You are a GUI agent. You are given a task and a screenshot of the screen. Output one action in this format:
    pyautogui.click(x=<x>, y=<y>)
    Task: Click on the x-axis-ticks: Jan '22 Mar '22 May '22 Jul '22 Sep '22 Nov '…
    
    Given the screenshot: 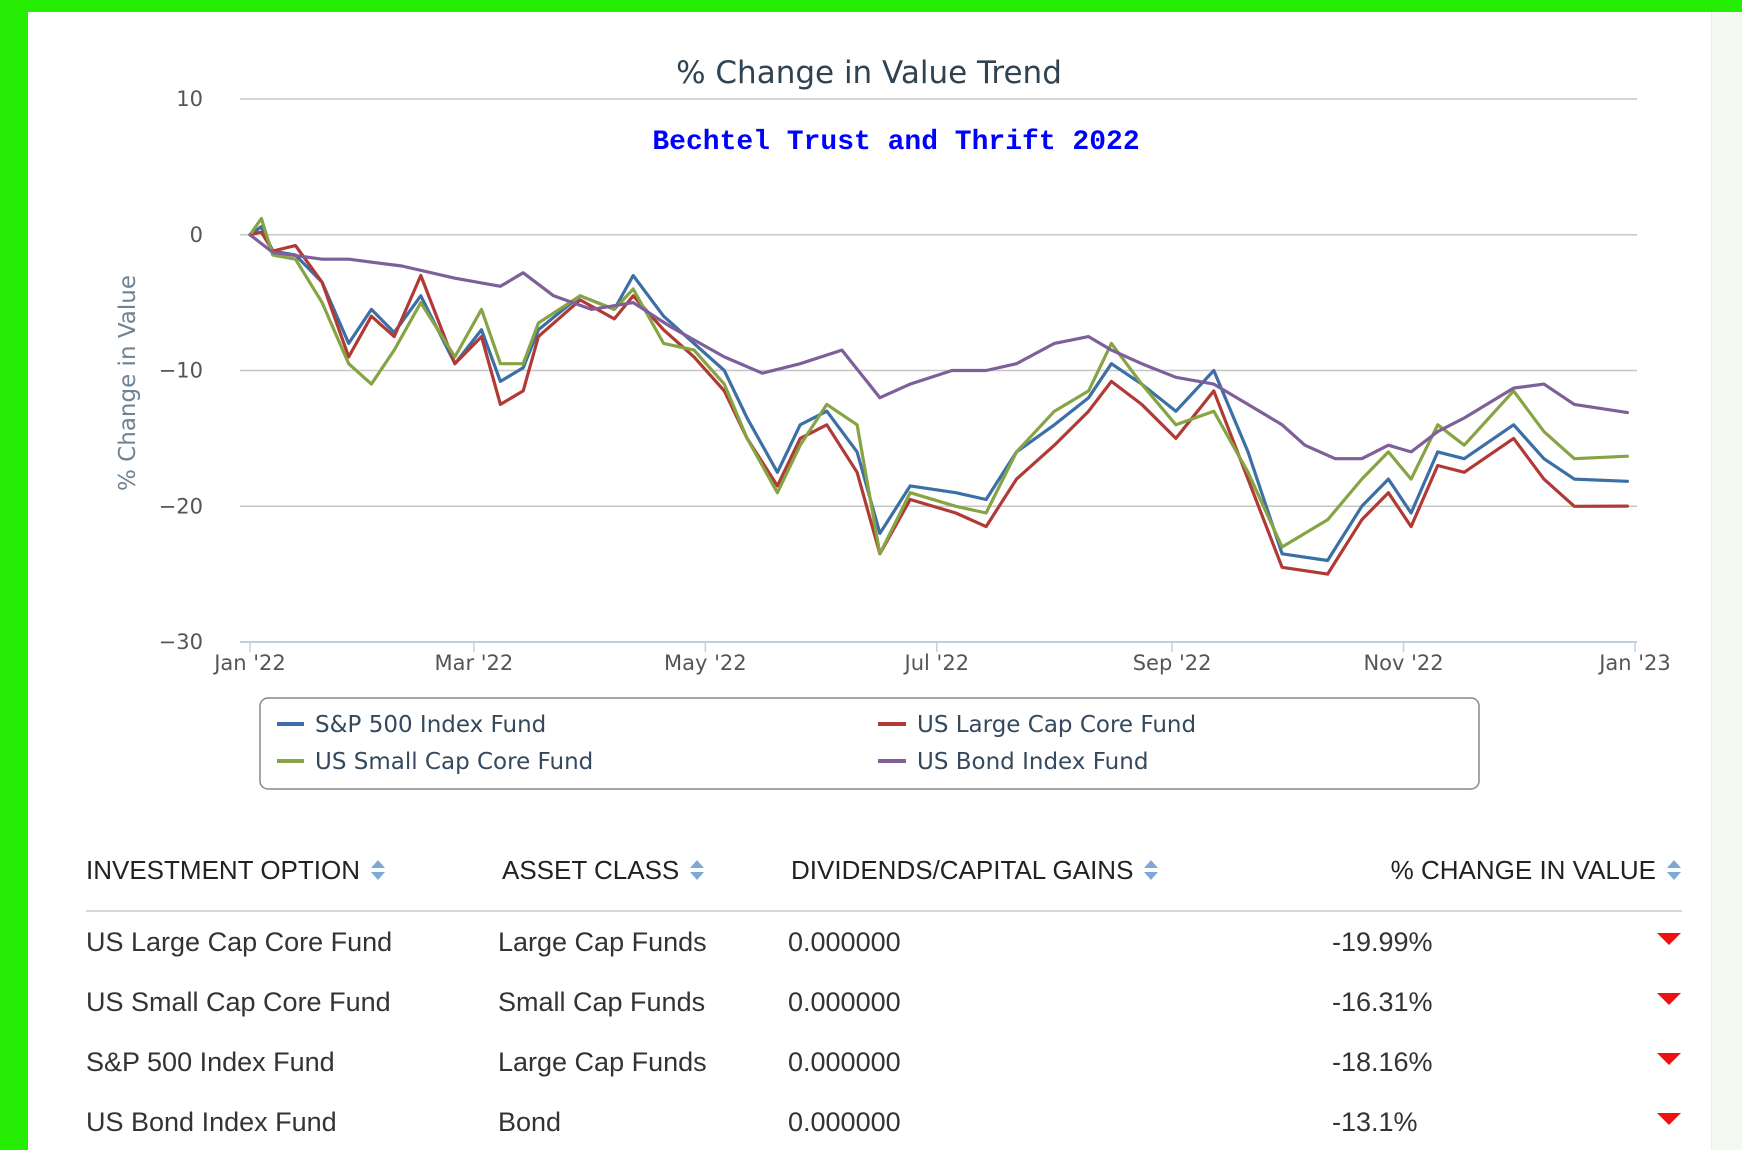 What is the action you would take?
    pyautogui.click(x=941, y=658)
    